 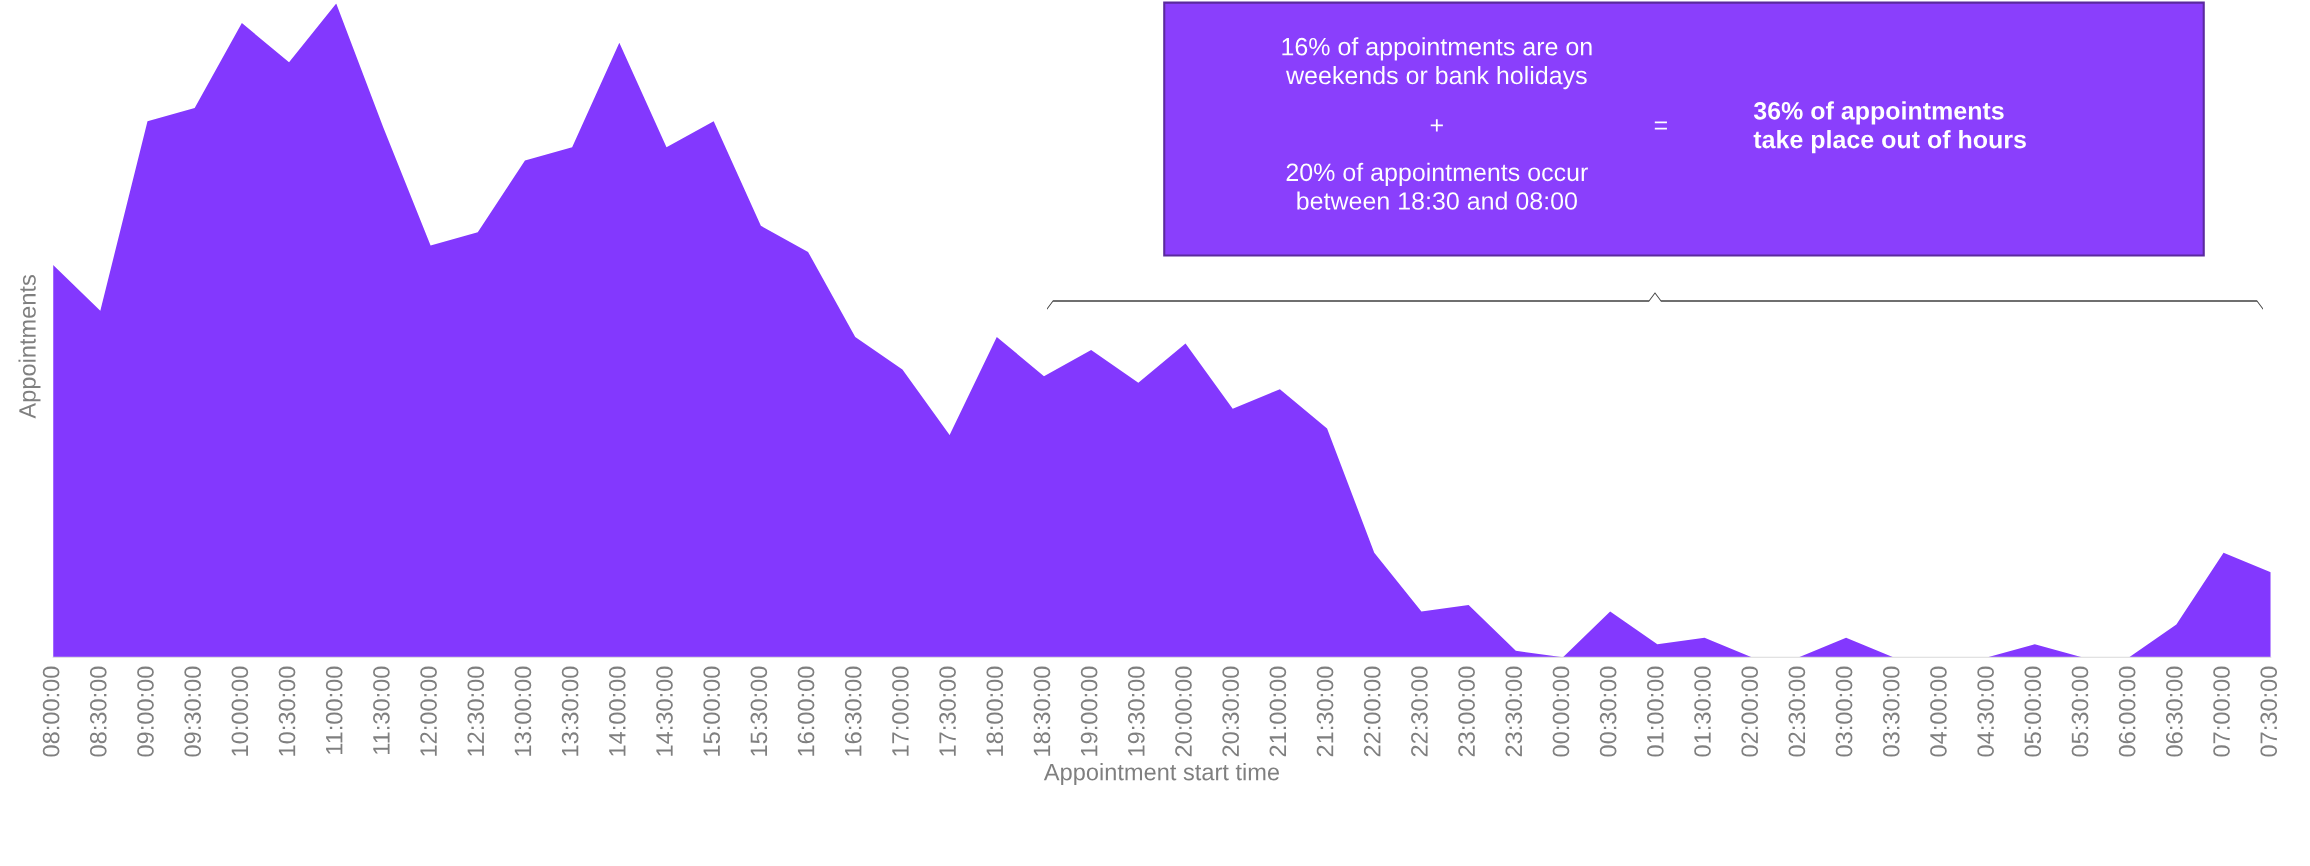 I want to click on x-tick-label: 14:00:00, so click(x=617, y=711).